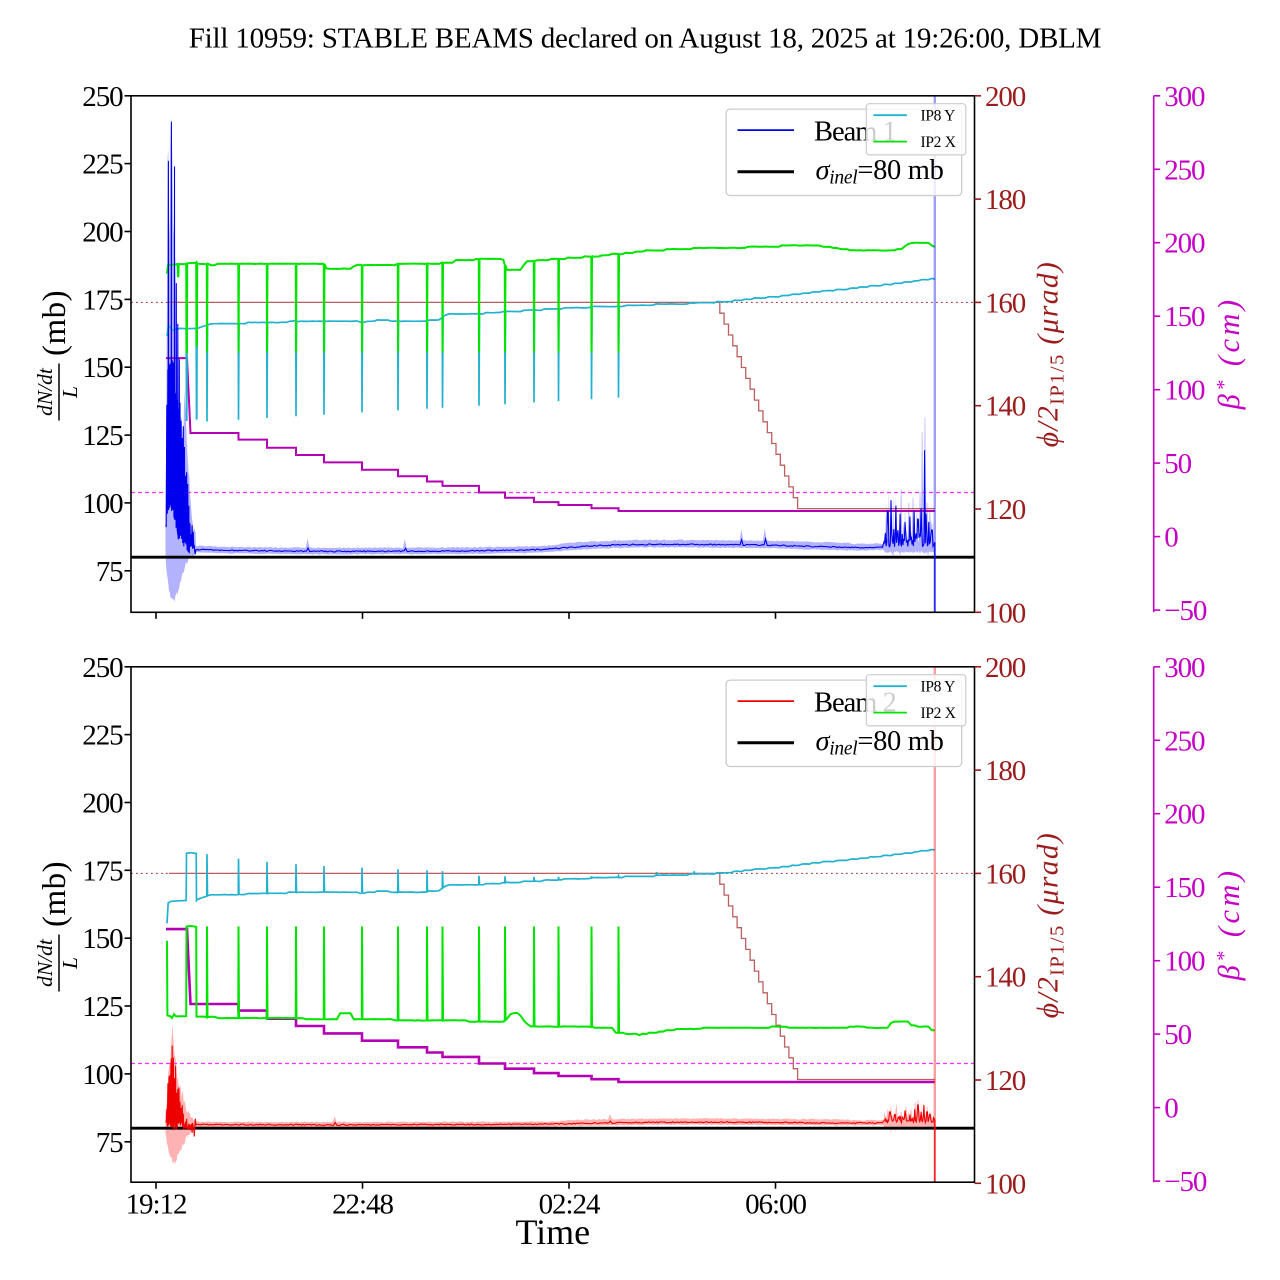 The height and width of the screenshot is (1280, 1280). I want to click on svg-text: 06:00, so click(775, 1205).